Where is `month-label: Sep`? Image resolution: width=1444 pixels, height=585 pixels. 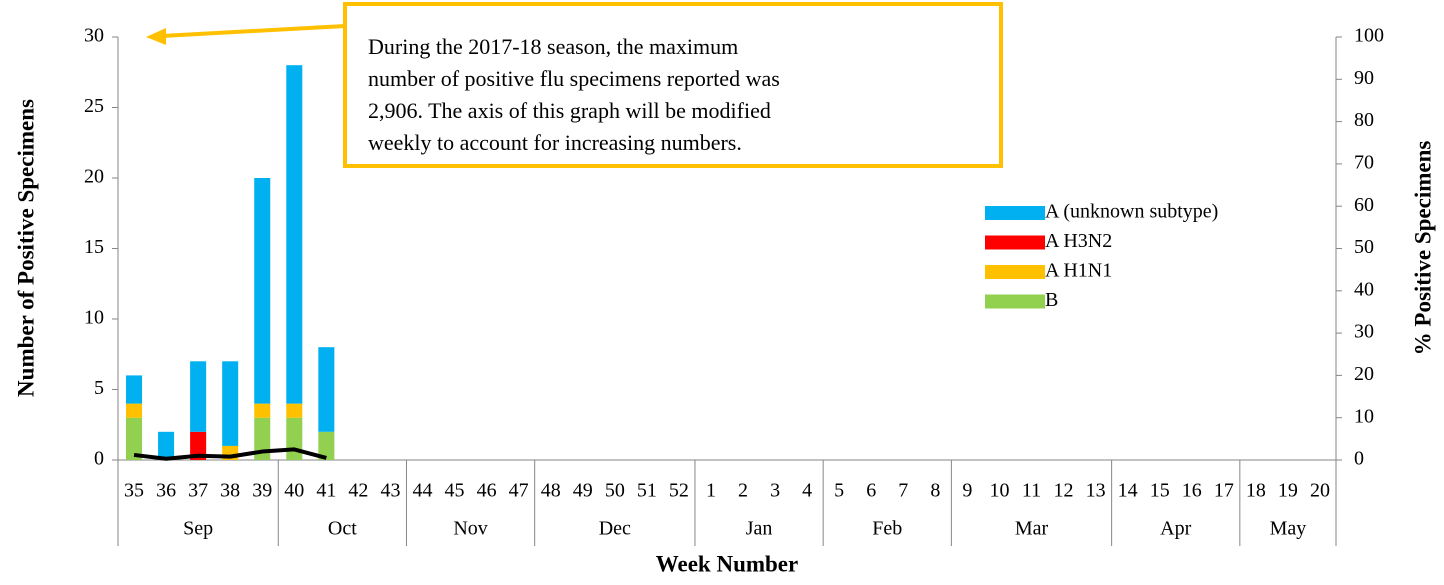
month-label: Sep is located at coordinates (198, 529).